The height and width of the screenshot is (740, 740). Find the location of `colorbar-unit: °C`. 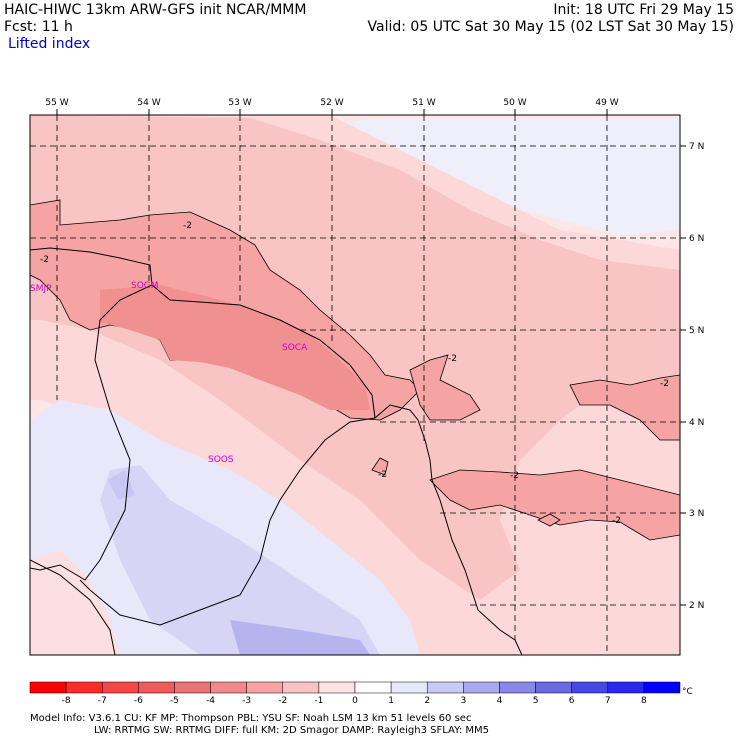

colorbar-unit: °C is located at coordinates (687, 692).